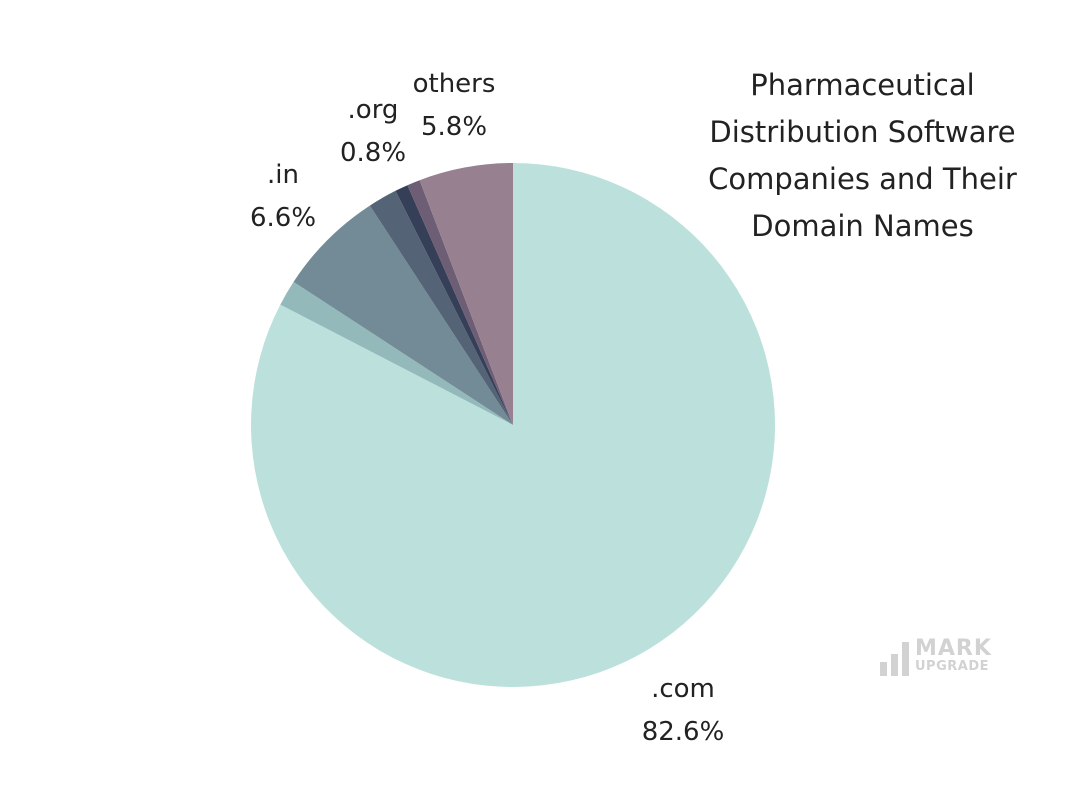  I want to click on slice-value-com: 82.6%, so click(683, 732).